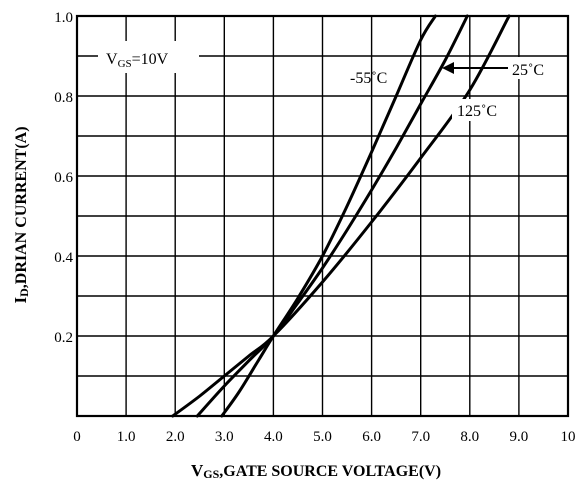 The height and width of the screenshot is (488, 587). I want to click on x-tick-label: 6.0, so click(371, 437).